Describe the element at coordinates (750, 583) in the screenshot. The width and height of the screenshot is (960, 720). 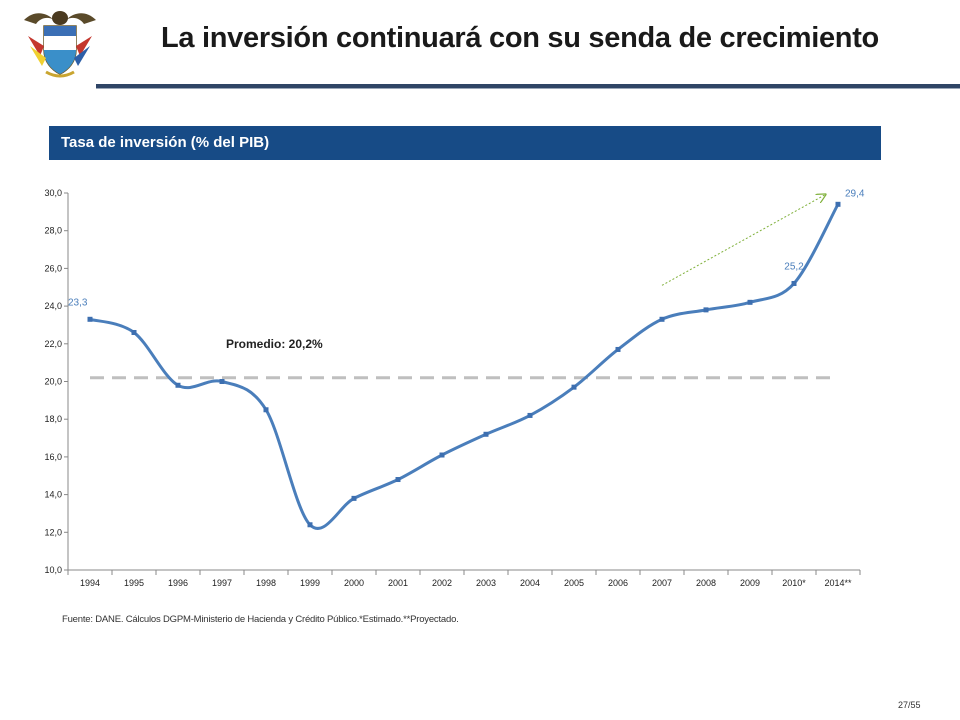
I see `x-tick-label: 2009` at that location.